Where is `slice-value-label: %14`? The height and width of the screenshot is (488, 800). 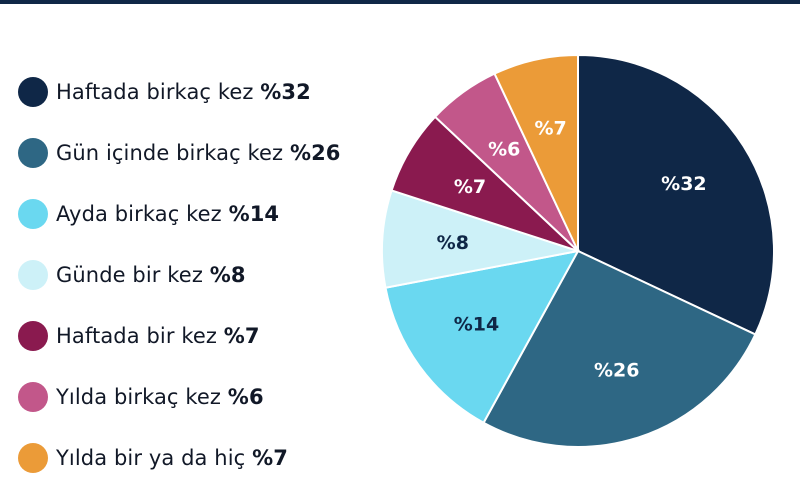
slice-value-label: %14 is located at coordinates (476, 325).